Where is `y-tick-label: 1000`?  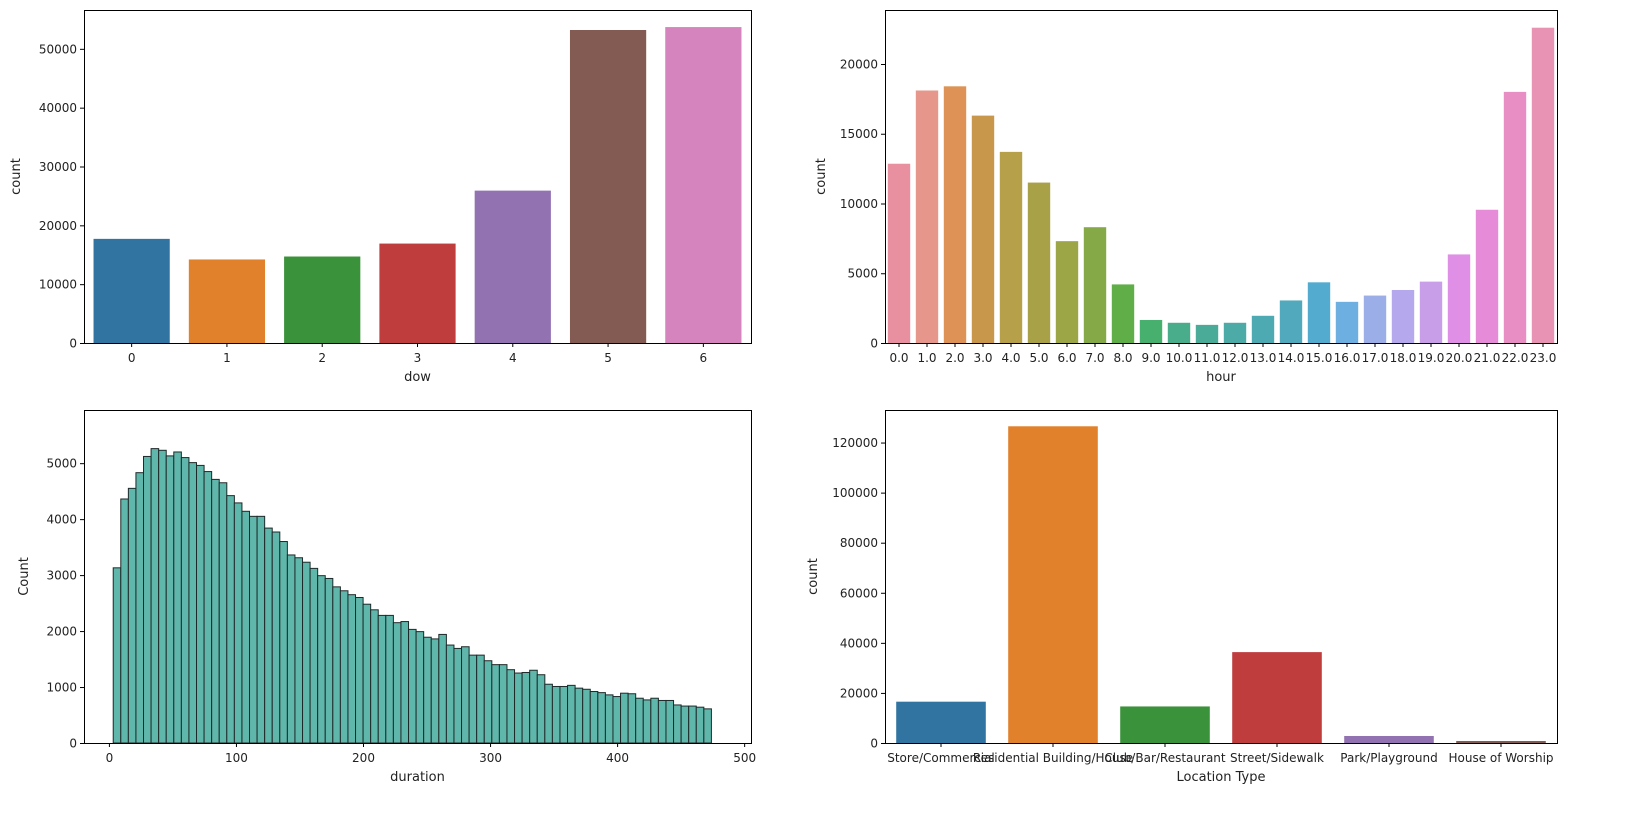
y-tick-label: 1000 is located at coordinates (61, 688).